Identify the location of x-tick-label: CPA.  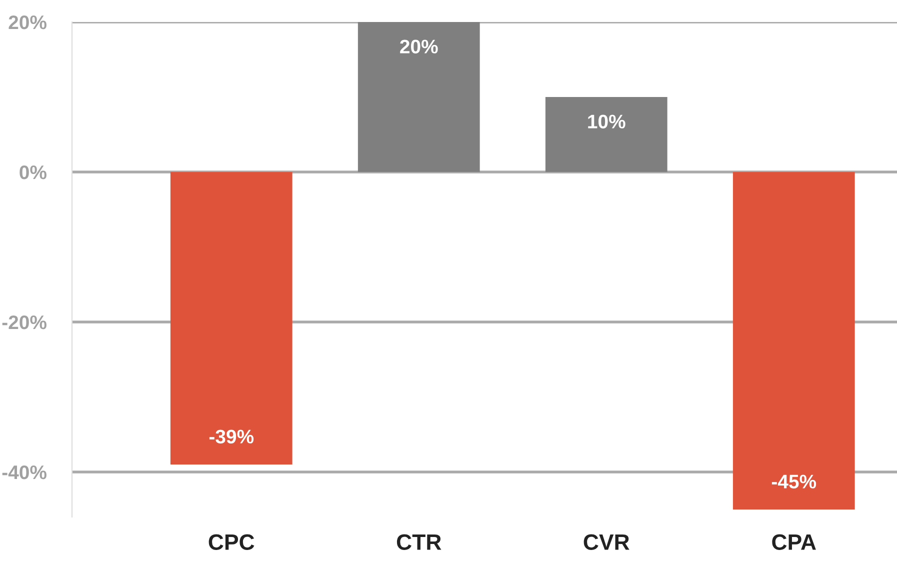
(794, 542).